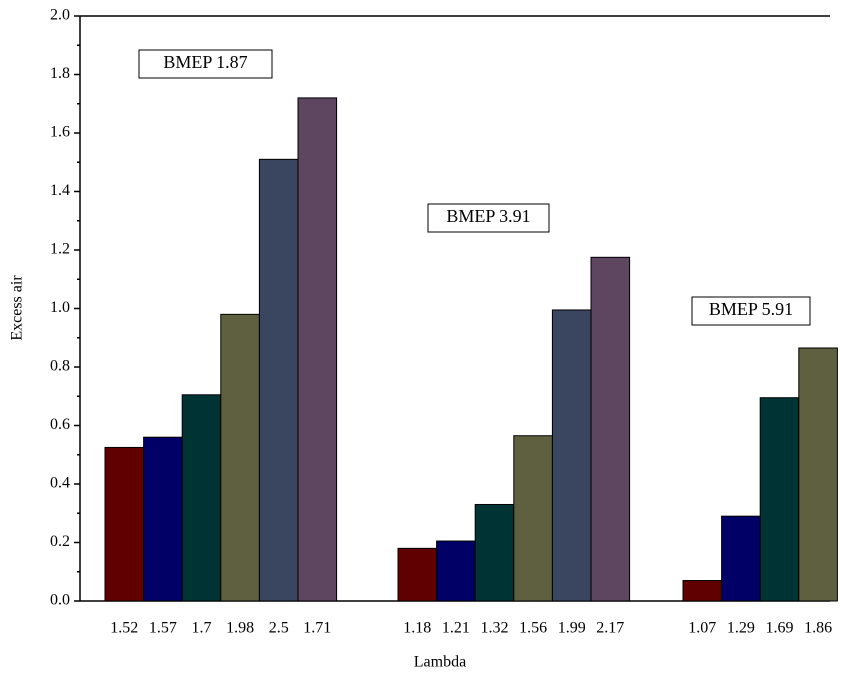 The image size is (846, 677). Describe the element at coordinates (60, 541) in the screenshot. I see `y-tick-label: 0.2` at that location.